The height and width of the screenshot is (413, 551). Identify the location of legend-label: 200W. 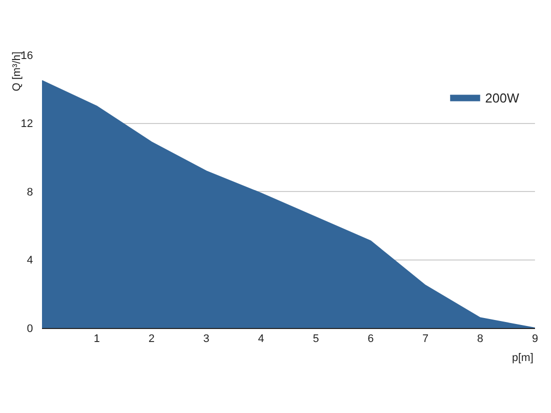
(502, 98).